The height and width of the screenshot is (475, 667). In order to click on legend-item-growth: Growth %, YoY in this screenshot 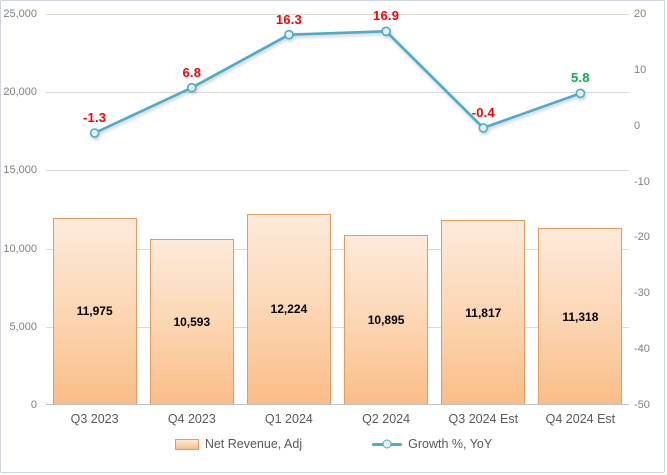, I will do `click(432, 444)`.